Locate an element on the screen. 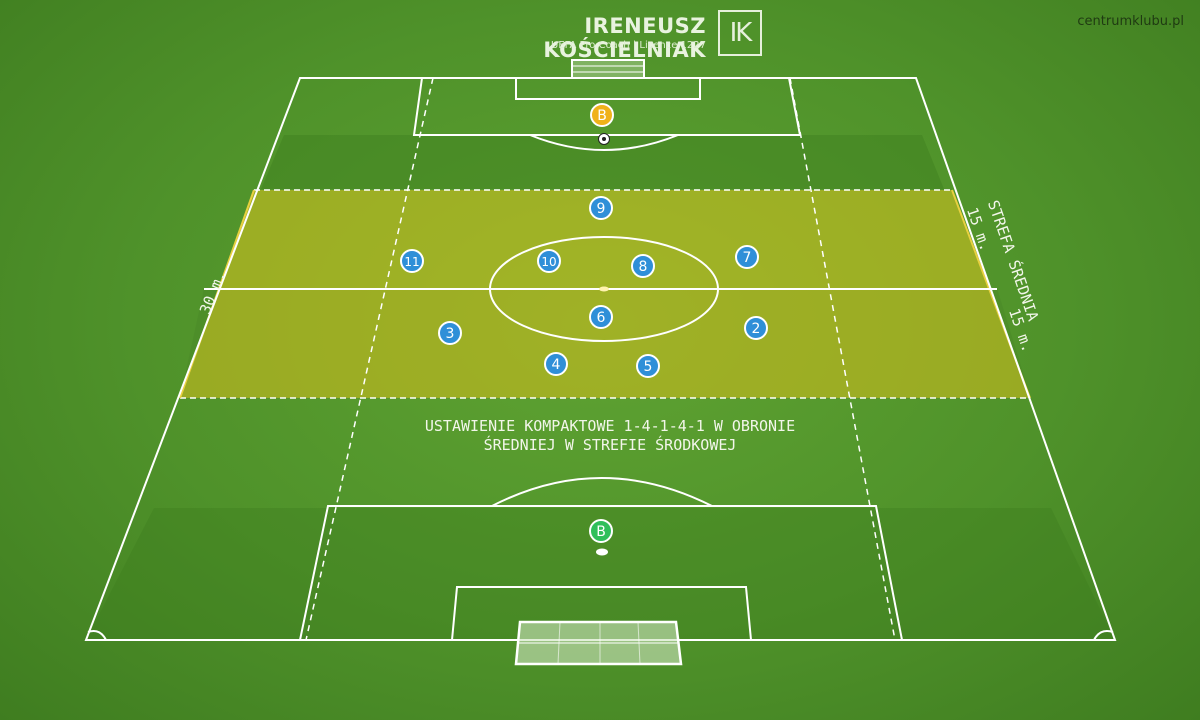 This screenshot has width=1200, height=720. player-number: 11 is located at coordinates (411, 262).